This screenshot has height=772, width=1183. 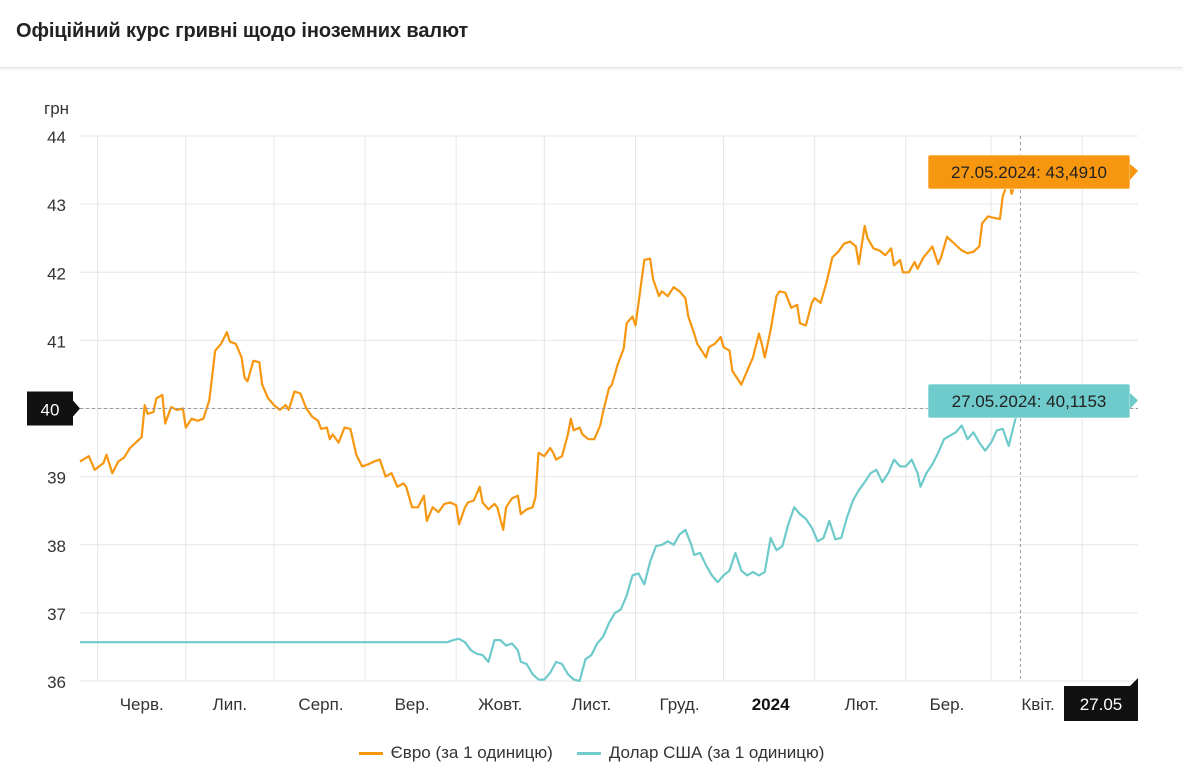 I want to click on x-tick-label: Бер., so click(x=947, y=704).